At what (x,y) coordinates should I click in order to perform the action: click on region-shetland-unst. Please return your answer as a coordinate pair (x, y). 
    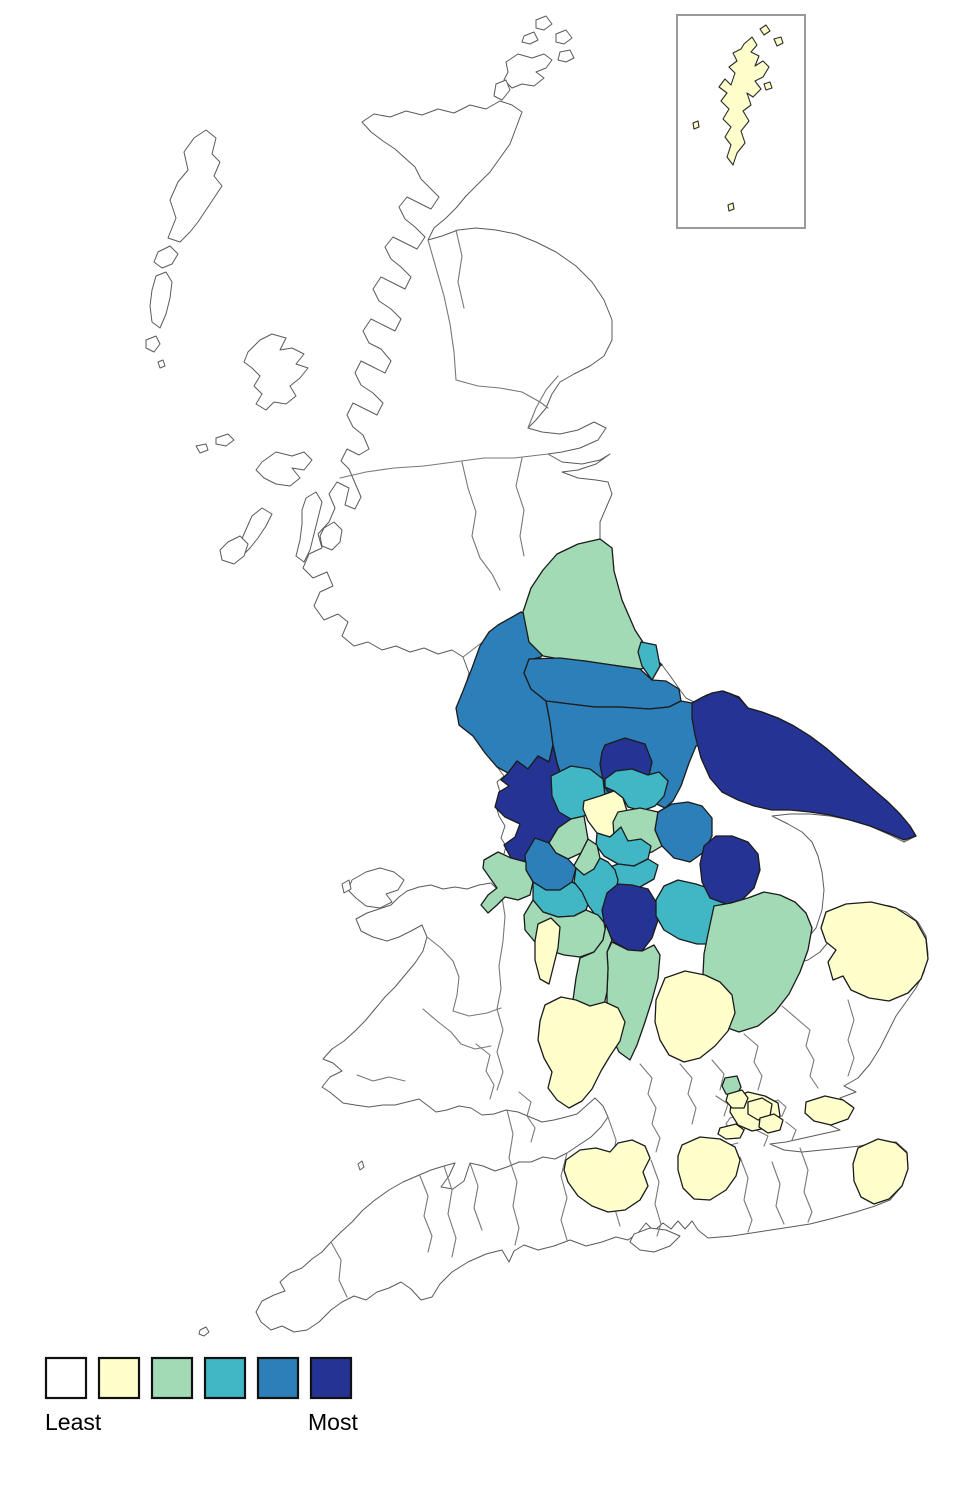
    Looking at the image, I should click on (778, 41).